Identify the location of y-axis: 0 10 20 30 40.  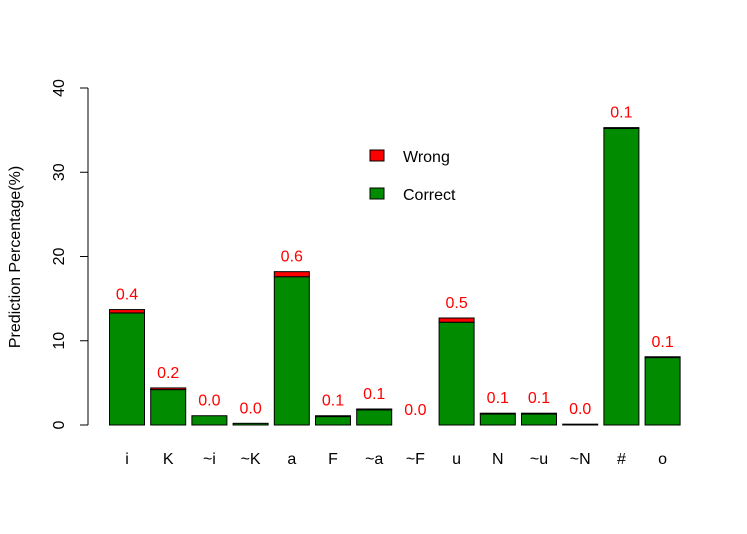
(70, 254).